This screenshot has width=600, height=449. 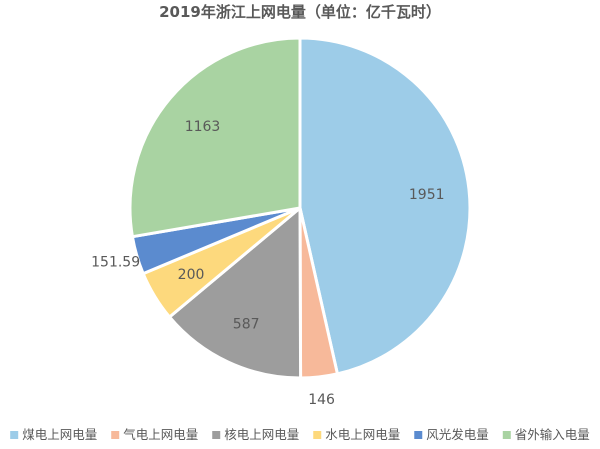 I want to click on legend: 煤电上网电量 气电上网电量 核电上网电量 水电上网电量 风光发电量 省外输入电量, so click(x=300, y=434).